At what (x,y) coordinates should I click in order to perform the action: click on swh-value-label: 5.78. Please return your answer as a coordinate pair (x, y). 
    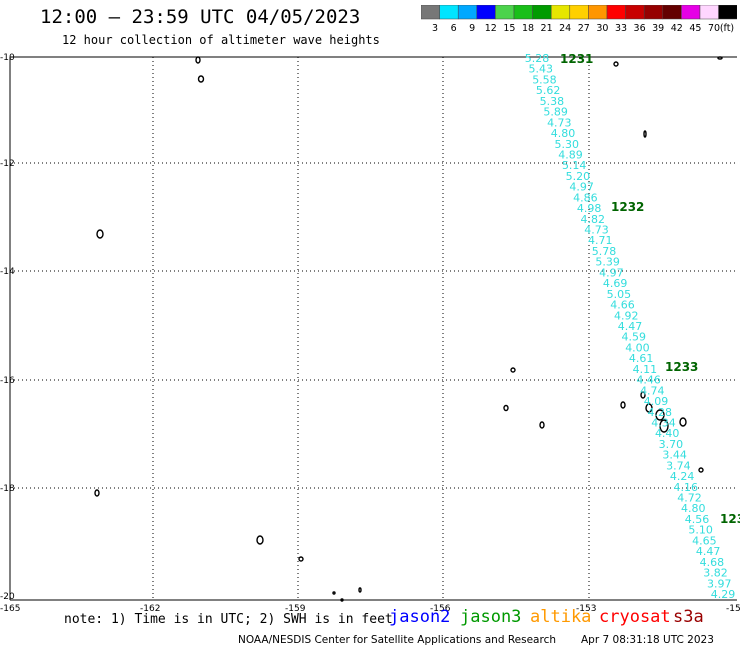
    Looking at the image, I should click on (604, 251).